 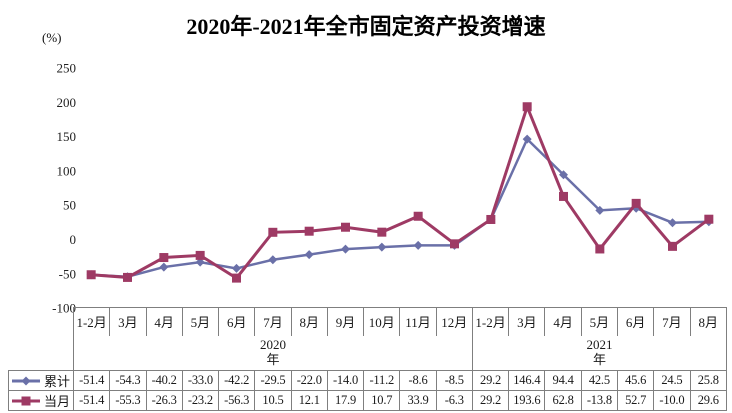 What do you see at coordinates (309, 380) in the screenshot?
I see `cumulative-value-6: -22.0` at bounding box center [309, 380].